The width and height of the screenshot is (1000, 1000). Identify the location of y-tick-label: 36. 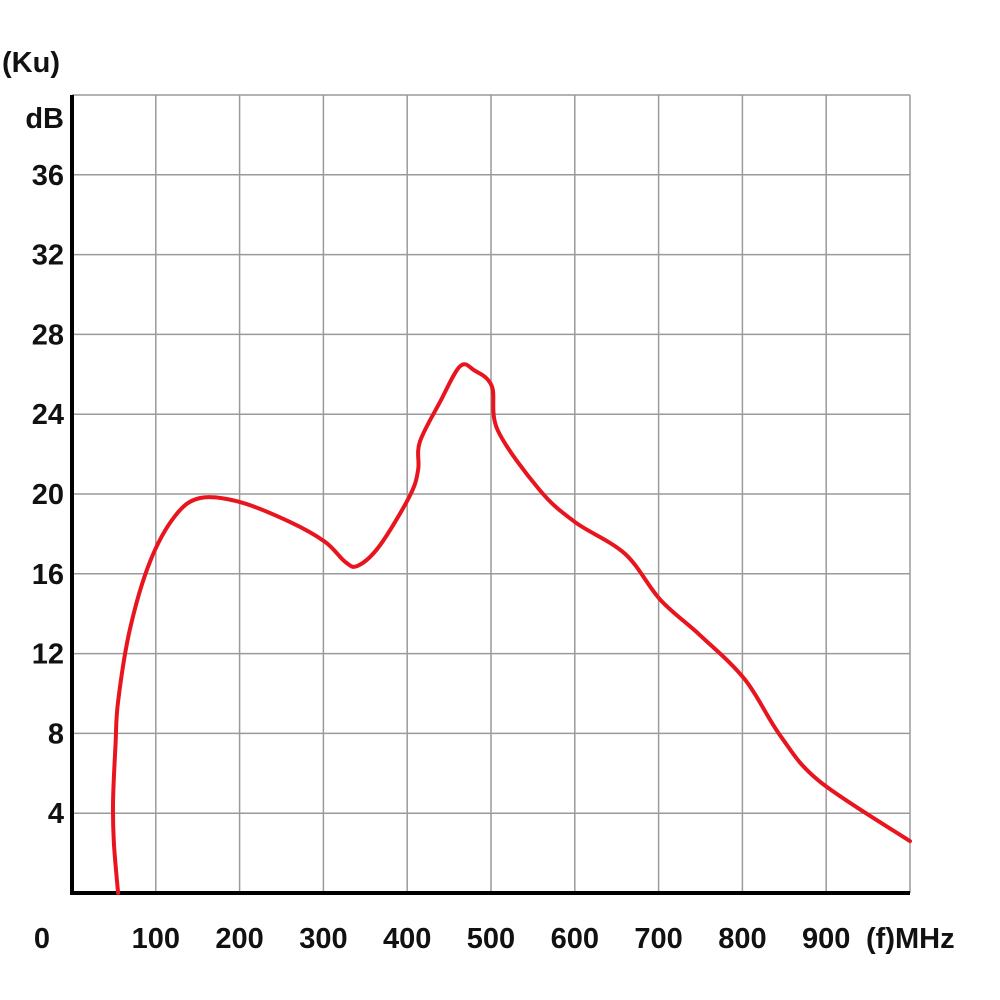
(48, 176).